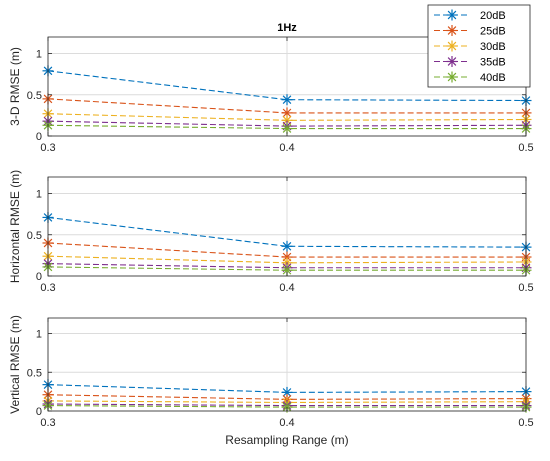 The height and width of the screenshot is (461, 550). Describe the element at coordinates (287, 28) in the screenshot. I see `chart-title: 1Hz` at that location.